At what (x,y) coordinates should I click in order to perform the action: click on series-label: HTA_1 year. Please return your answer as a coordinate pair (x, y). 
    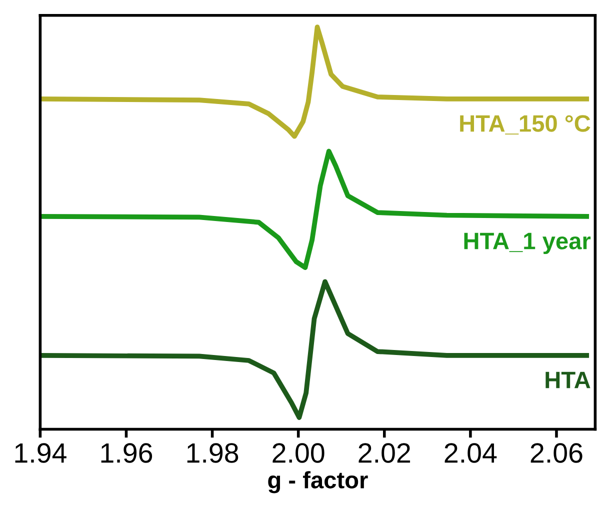
    Looking at the image, I should click on (527, 243).